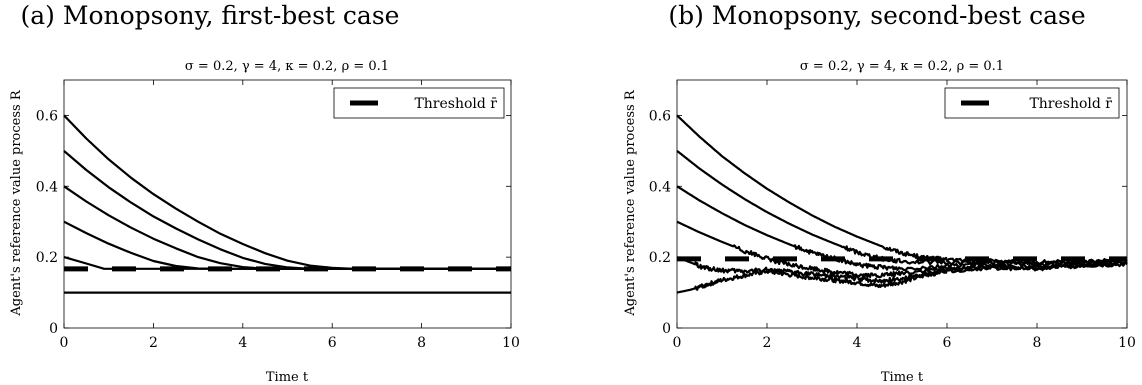  Describe the element at coordinates (677, 343) in the screenshot. I see `panel-b-xtick-label: 0` at that location.